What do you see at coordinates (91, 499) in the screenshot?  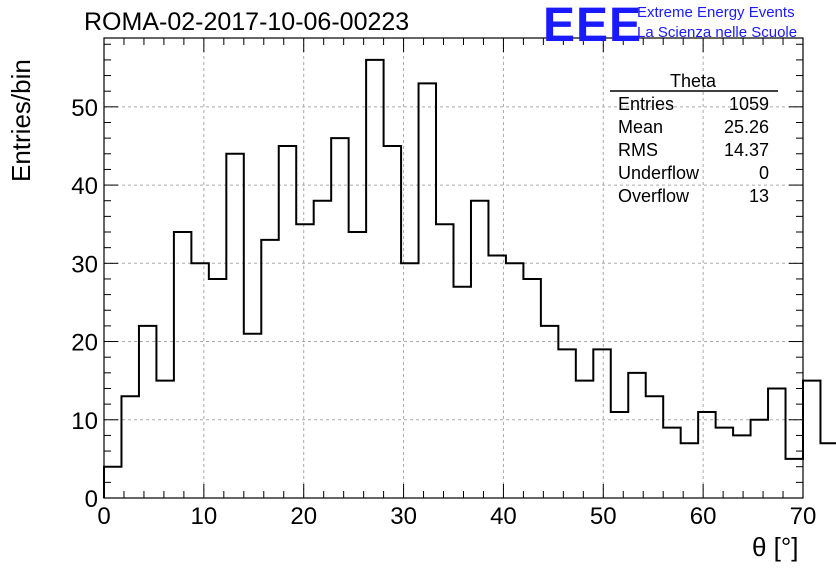 I see `y-tick-label: 0` at bounding box center [91, 499].